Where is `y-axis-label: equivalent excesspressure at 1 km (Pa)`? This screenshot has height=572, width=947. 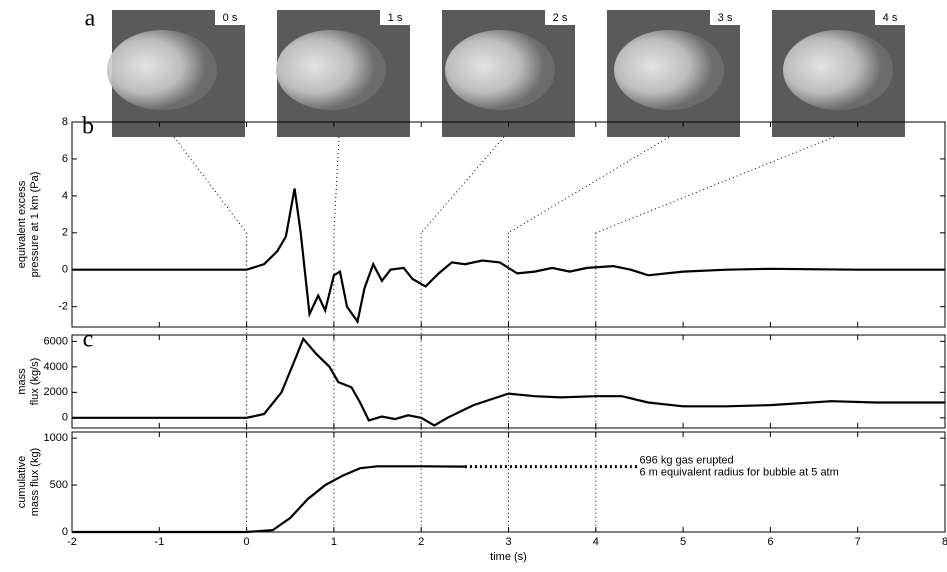 y-axis-label: equivalent excesspressure at 1 km (Pa) is located at coordinates (28, 225).